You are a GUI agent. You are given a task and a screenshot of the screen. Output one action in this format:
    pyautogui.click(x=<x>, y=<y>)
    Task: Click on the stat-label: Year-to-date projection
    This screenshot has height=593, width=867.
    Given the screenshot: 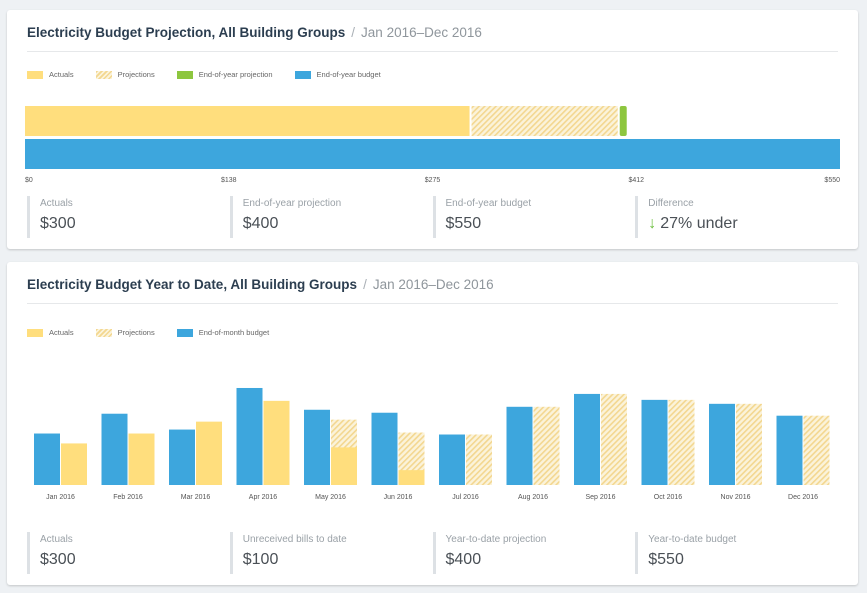 What is the action you would take?
    pyautogui.click(x=496, y=539)
    